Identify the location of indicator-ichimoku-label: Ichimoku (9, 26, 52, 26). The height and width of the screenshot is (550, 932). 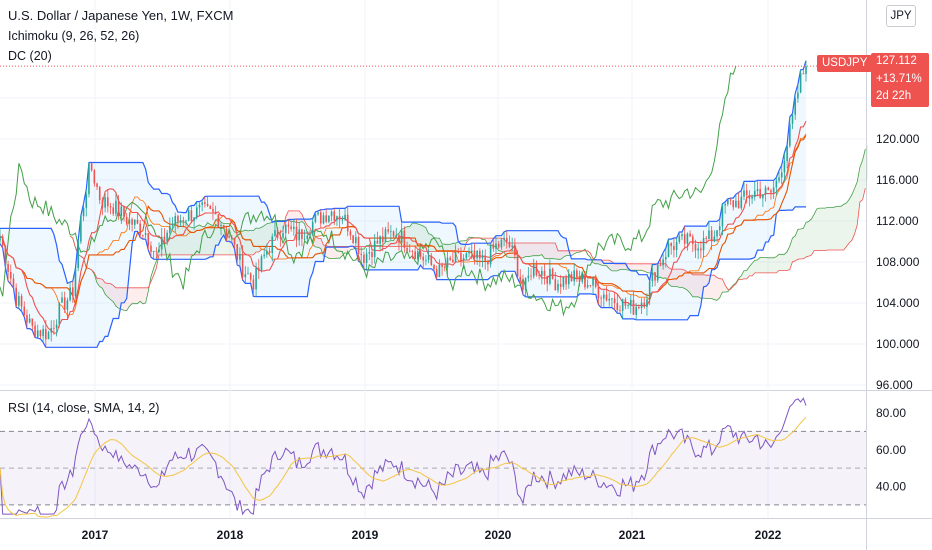
(74, 36).